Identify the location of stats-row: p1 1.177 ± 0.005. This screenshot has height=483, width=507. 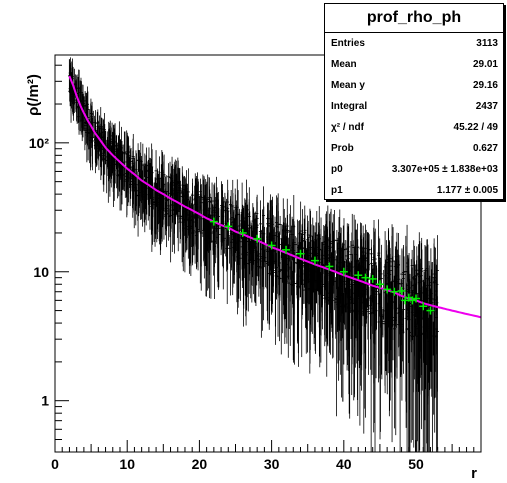
(414, 190).